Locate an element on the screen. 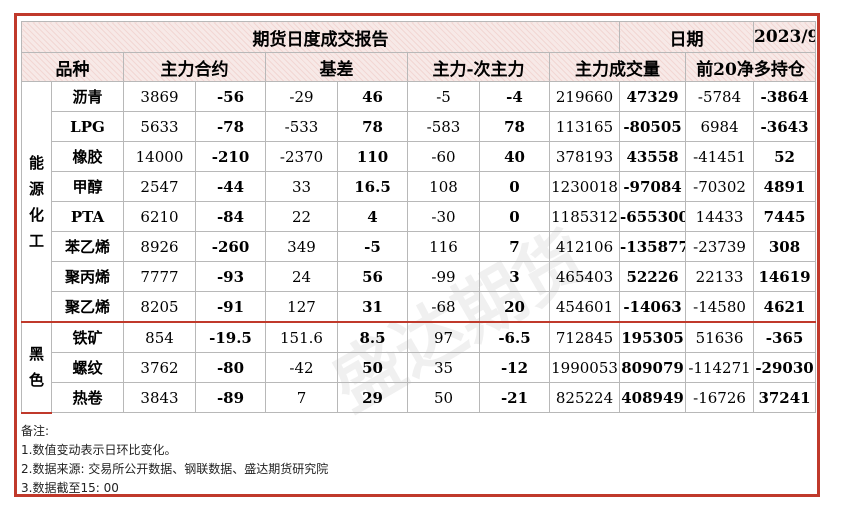  volume-value: 1990053 is located at coordinates (584, 367).